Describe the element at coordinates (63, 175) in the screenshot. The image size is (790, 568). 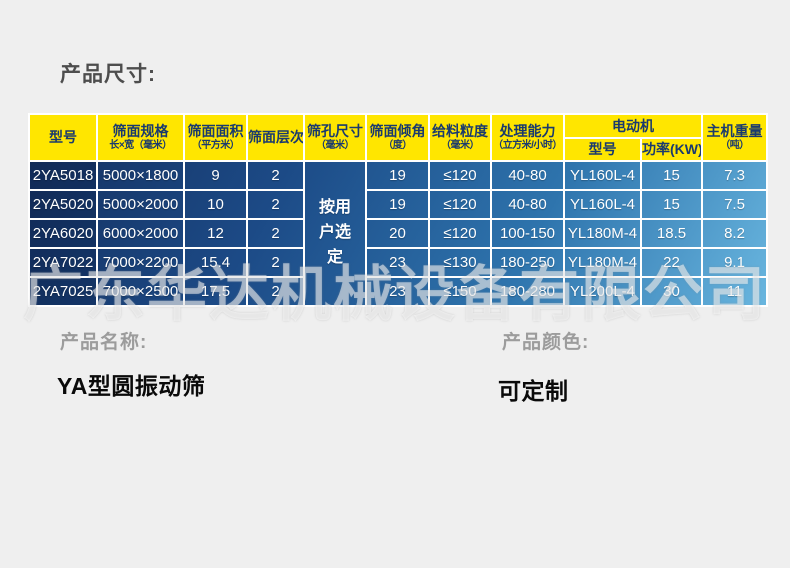
I see `cell-model: 2YA5018` at that location.